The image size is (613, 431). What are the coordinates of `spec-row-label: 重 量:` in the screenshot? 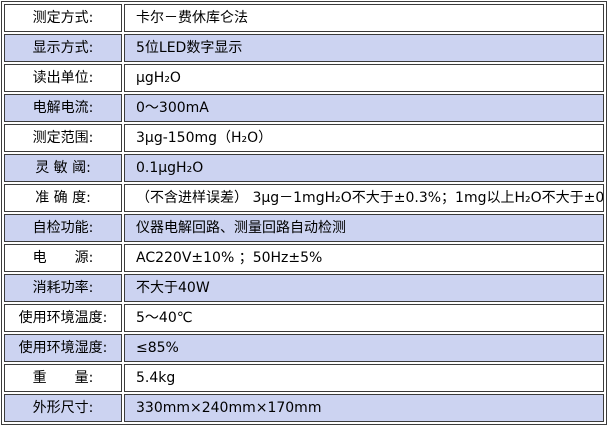 It's located at (63, 378).